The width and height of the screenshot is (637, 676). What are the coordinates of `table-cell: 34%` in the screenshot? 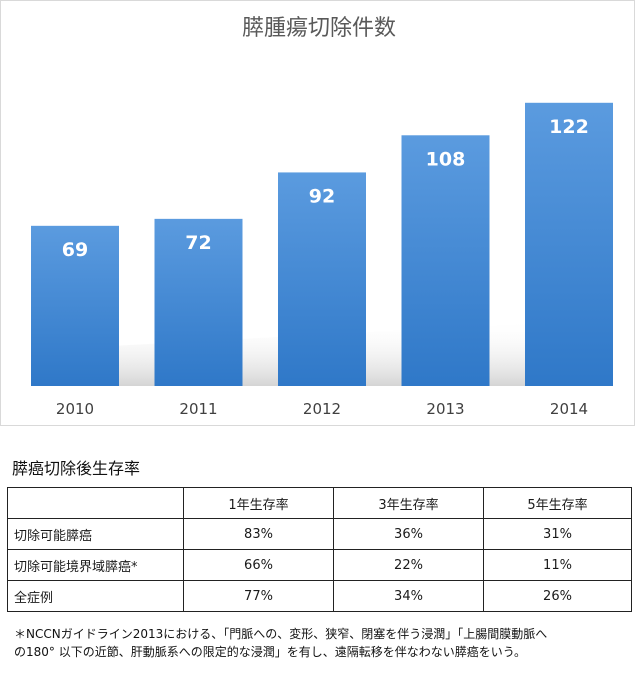 It's located at (408, 596).